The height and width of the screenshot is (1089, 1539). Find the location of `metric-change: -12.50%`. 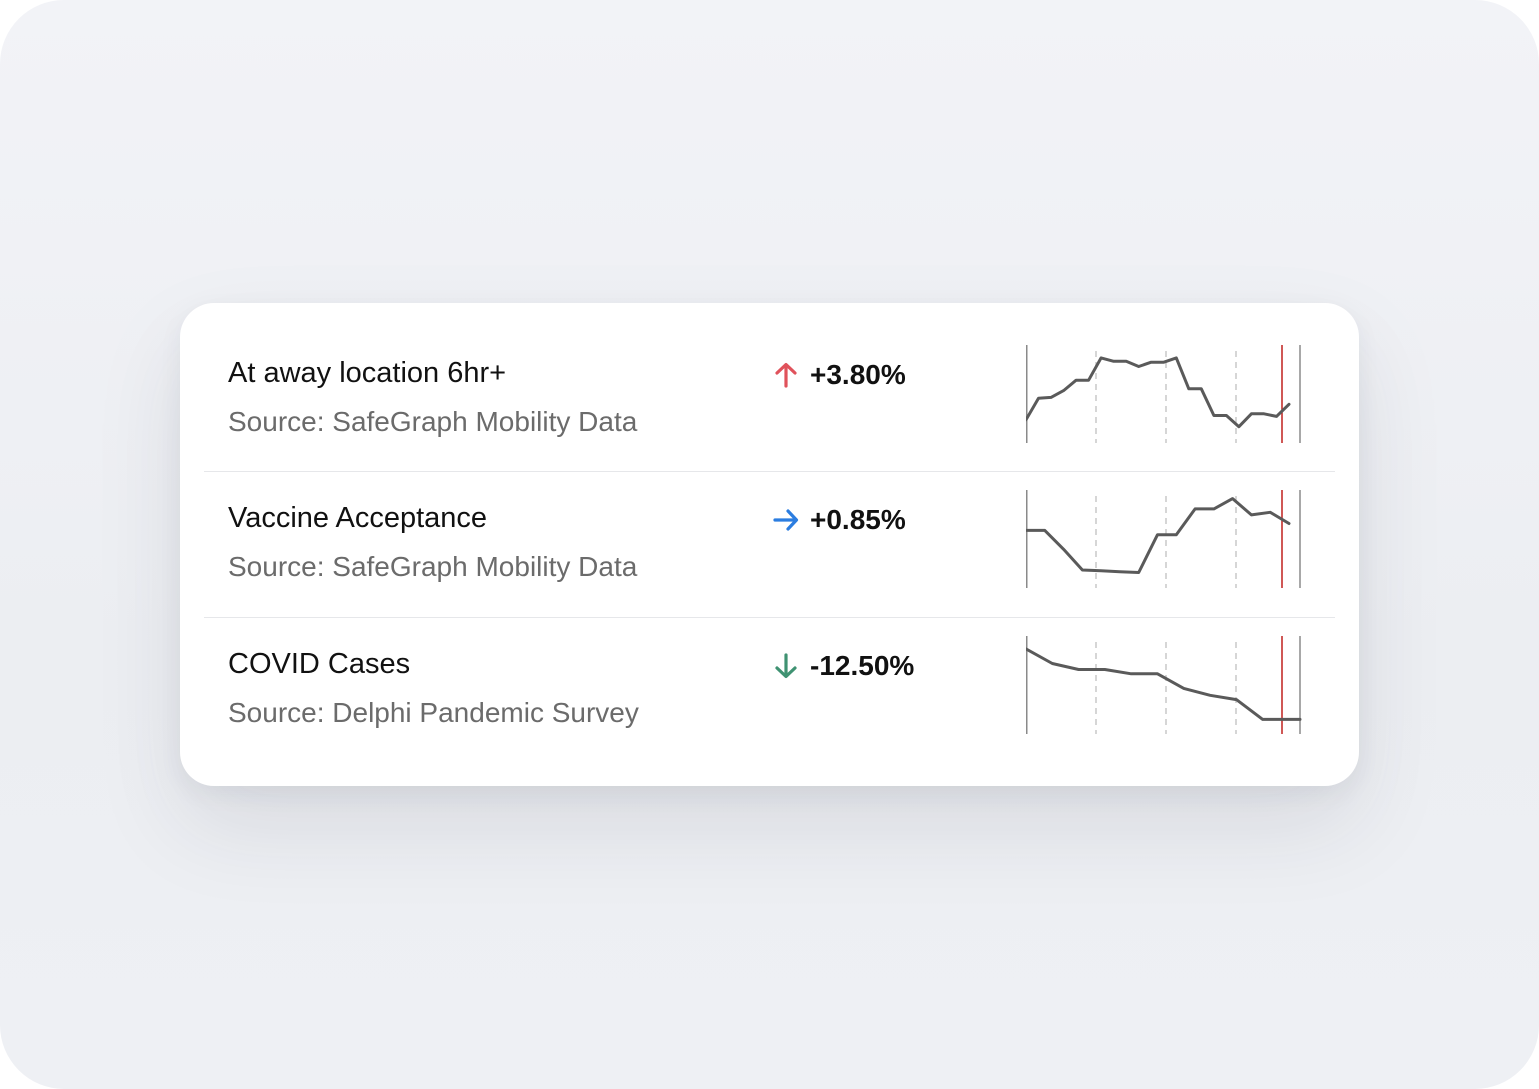

metric-change: -12.50% is located at coordinates (843, 666).